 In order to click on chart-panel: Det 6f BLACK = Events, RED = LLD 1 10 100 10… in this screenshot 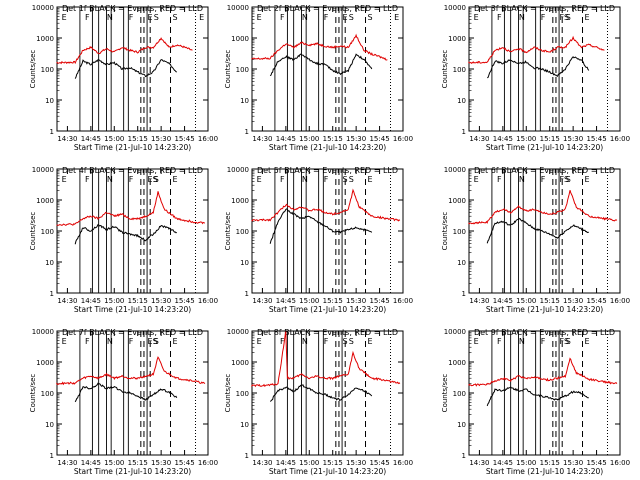, I will do `click(535, 240)`.